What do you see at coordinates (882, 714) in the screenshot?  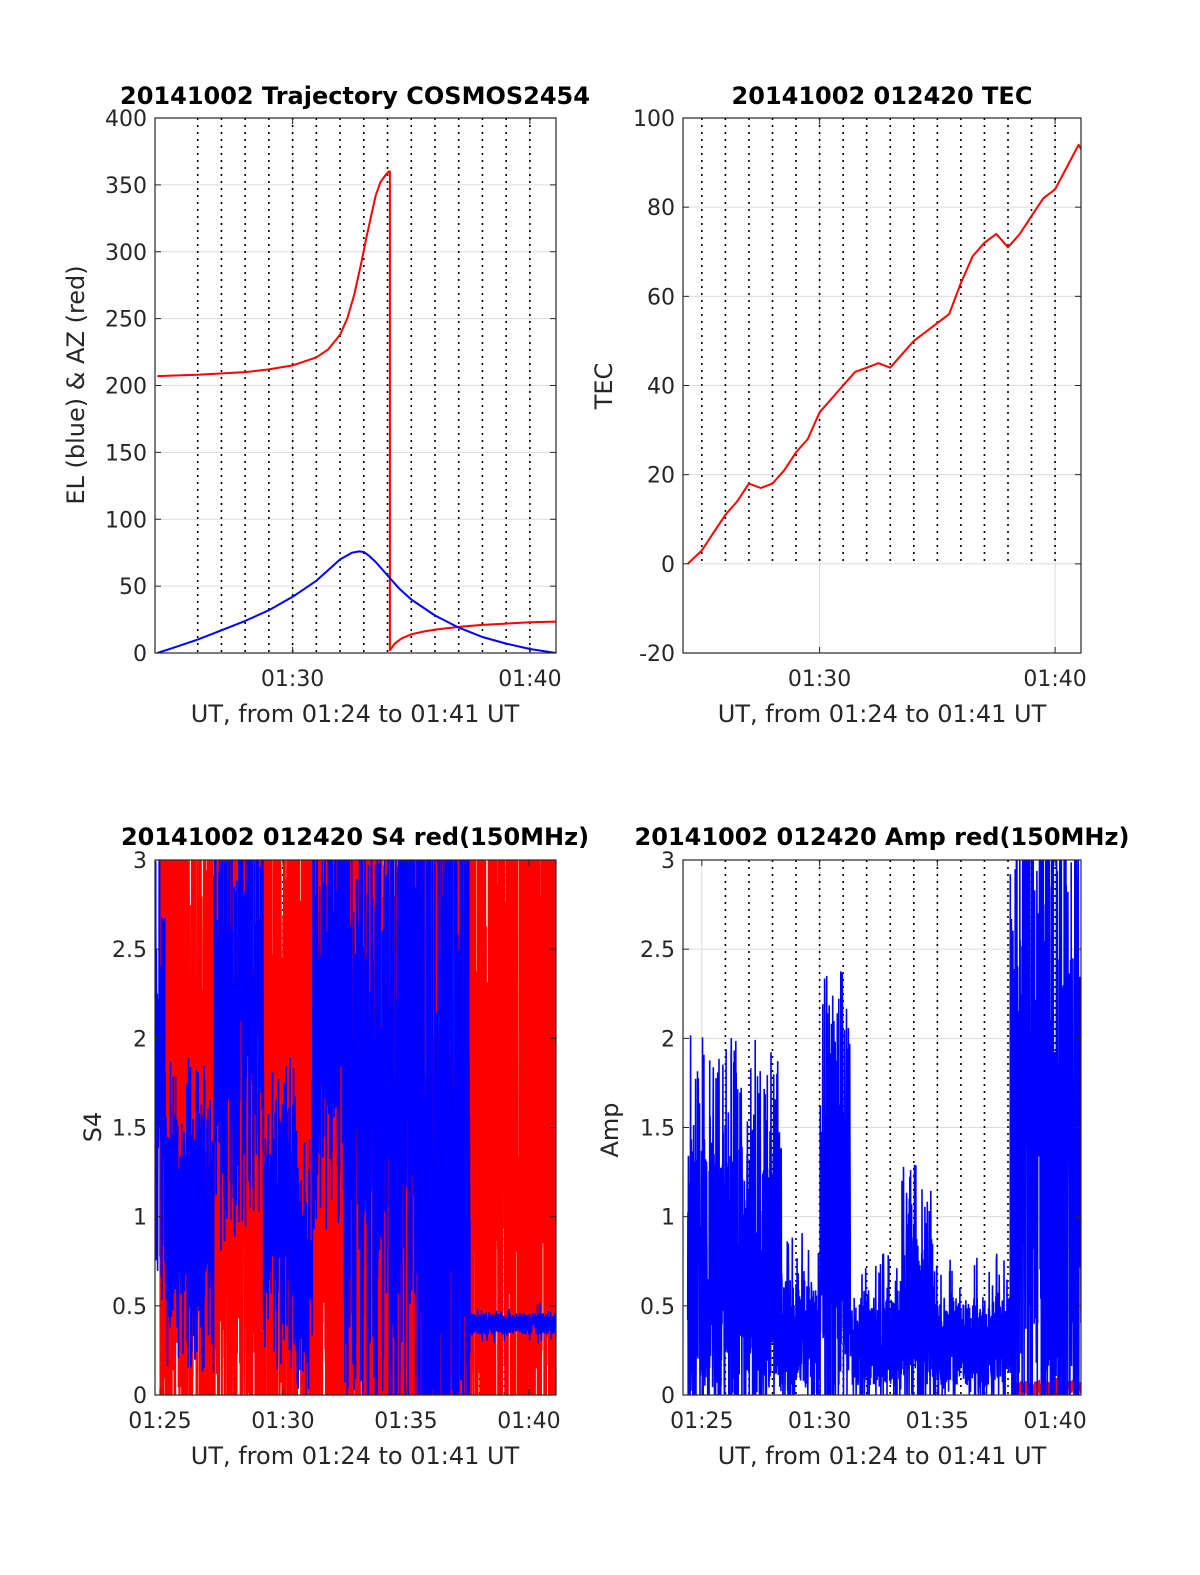 I see `panel-tec-xlabel: UT, from 01:24 to 01:41 UT` at bounding box center [882, 714].